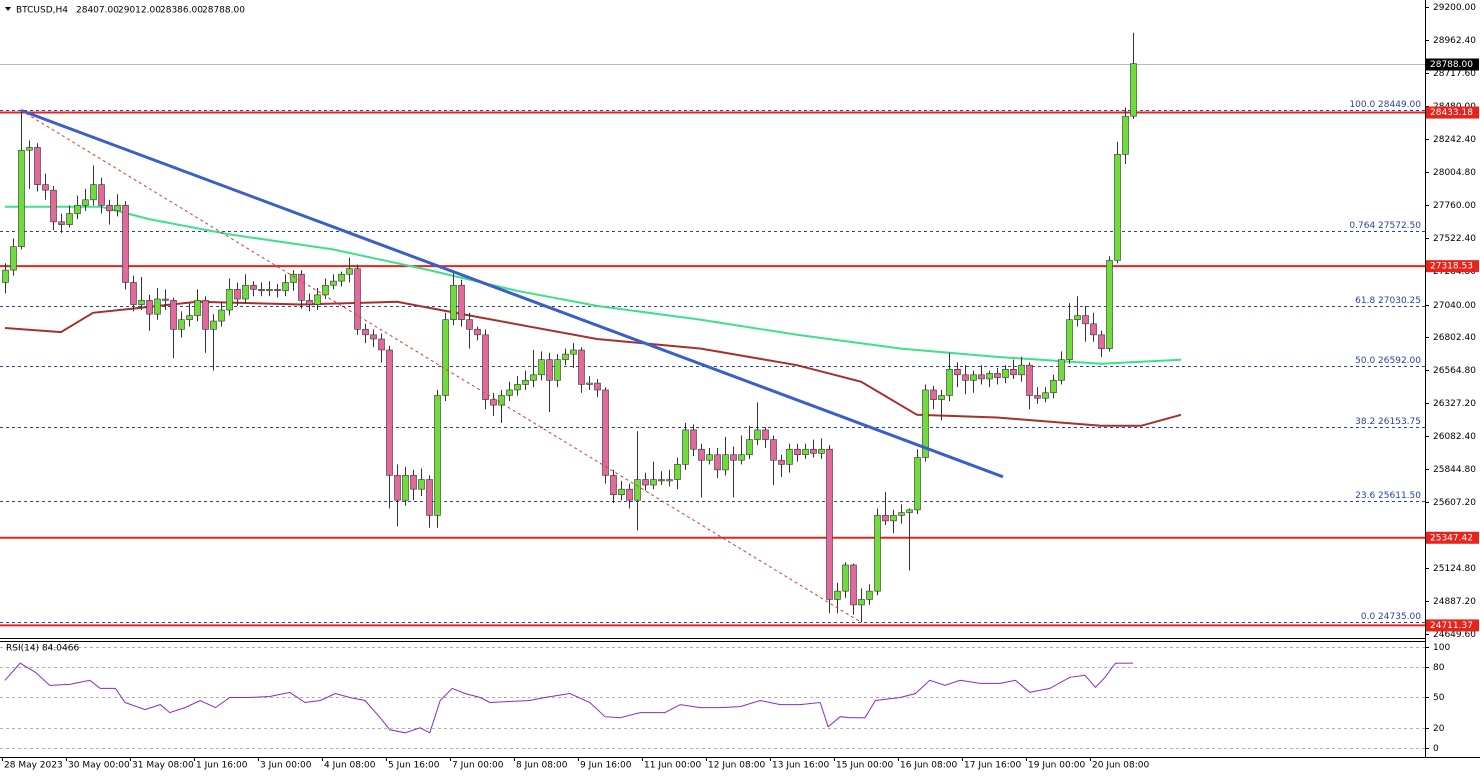 This screenshot has height=781, width=1480. I want to click on x-tick-label: 11 Jun 00:00, so click(672, 766).